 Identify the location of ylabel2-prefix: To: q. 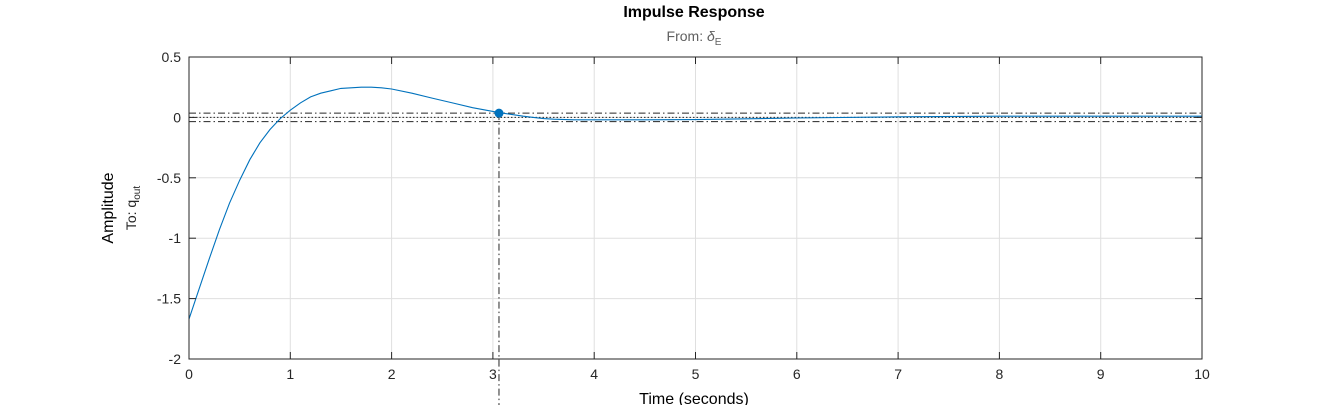
(131, 215).